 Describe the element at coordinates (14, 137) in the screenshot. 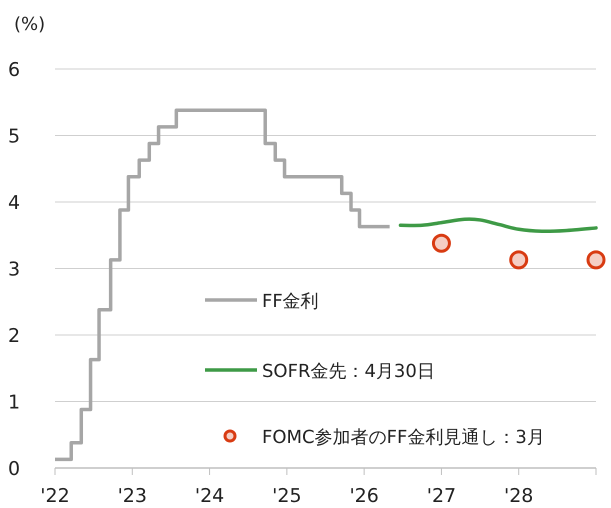

I see `y-tick-label: 5` at that location.